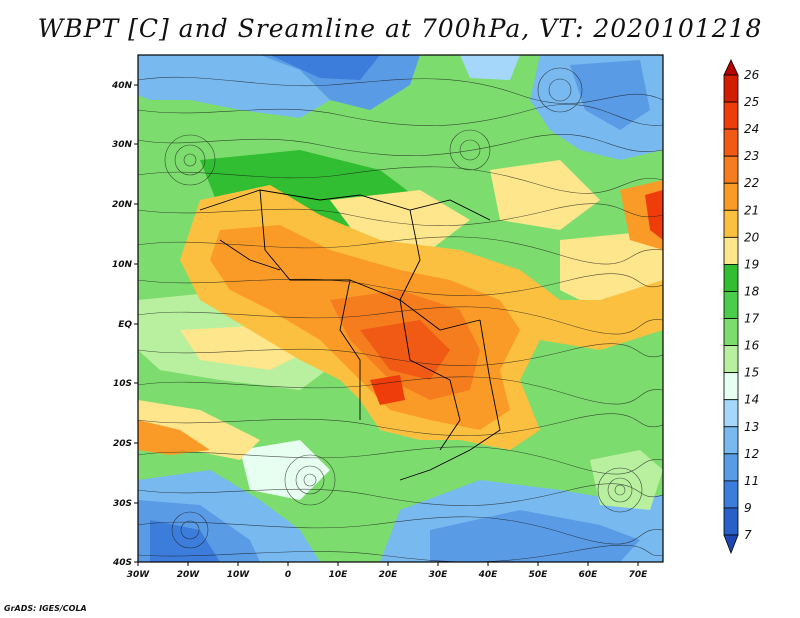 This screenshot has width=800, height=618. Describe the element at coordinates (751, 373) in the screenshot. I see `colorbar-label: 15` at that location.